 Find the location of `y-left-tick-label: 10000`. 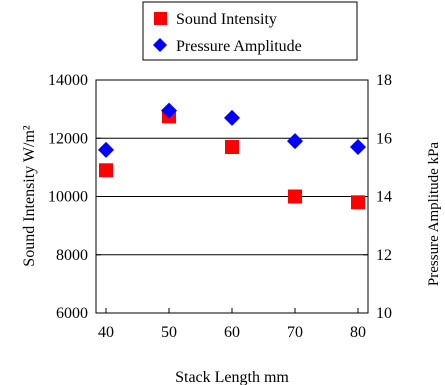

y-left-tick-label: 10000 is located at coordinates (68, 197).